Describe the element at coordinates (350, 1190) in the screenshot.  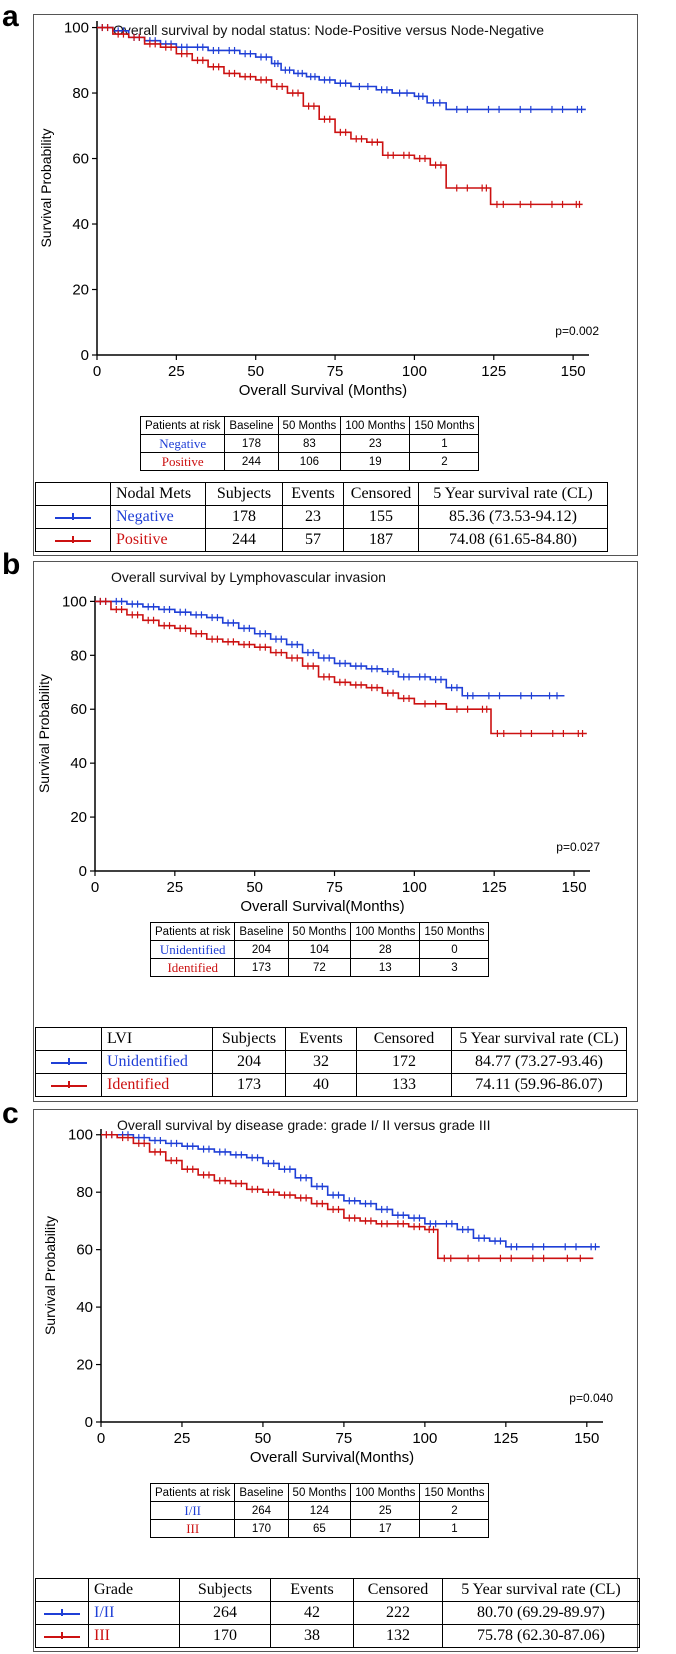
I see `survival-curve-i-ii` at that location.